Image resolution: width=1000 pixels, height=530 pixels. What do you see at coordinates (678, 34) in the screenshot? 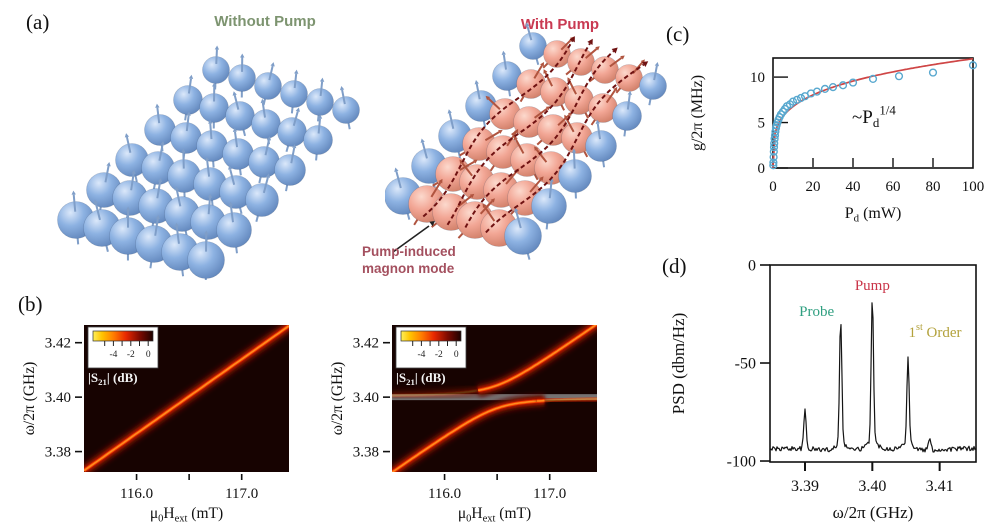
I see `panel-c-label: (c)` at bounding box center [678, 34].